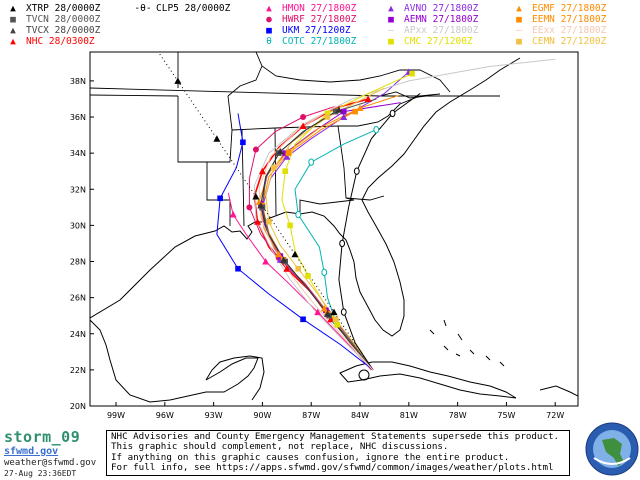 The image size is (640, 480). What do you see at coordinates (269, 19) in the screenshot?
I see `legend-symbol-icon: ●` at bounding box center [269, 19].